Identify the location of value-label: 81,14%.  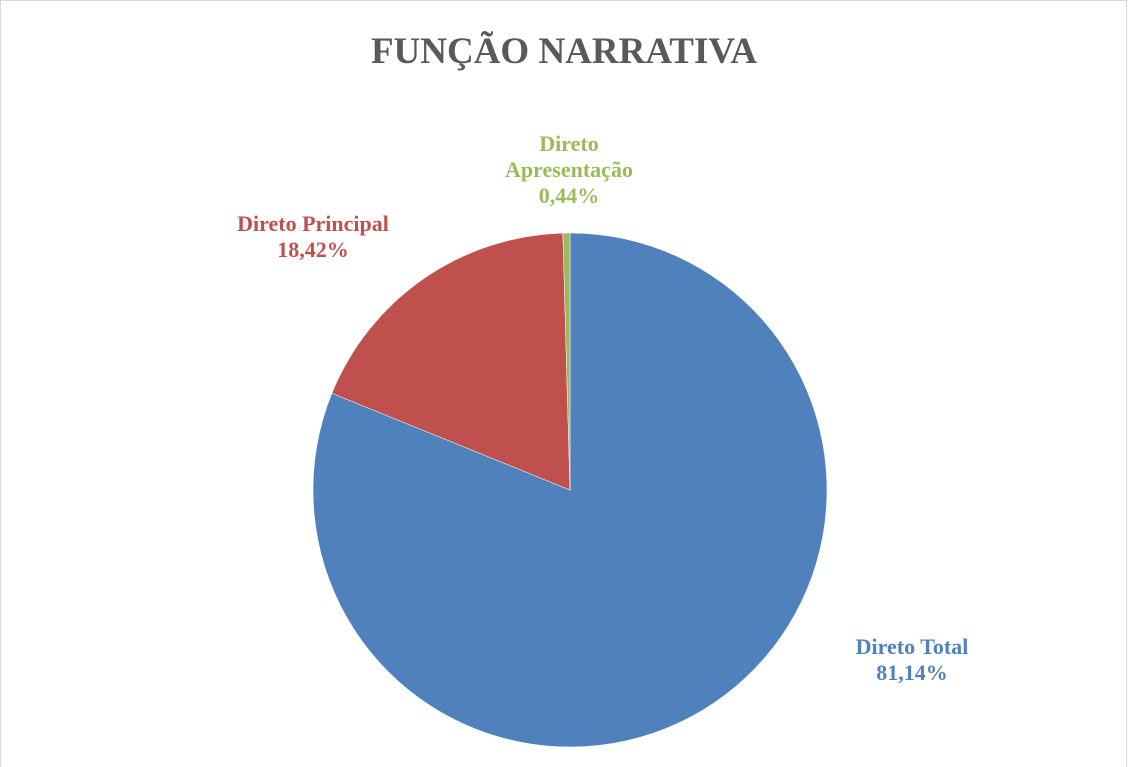
(912, 672).